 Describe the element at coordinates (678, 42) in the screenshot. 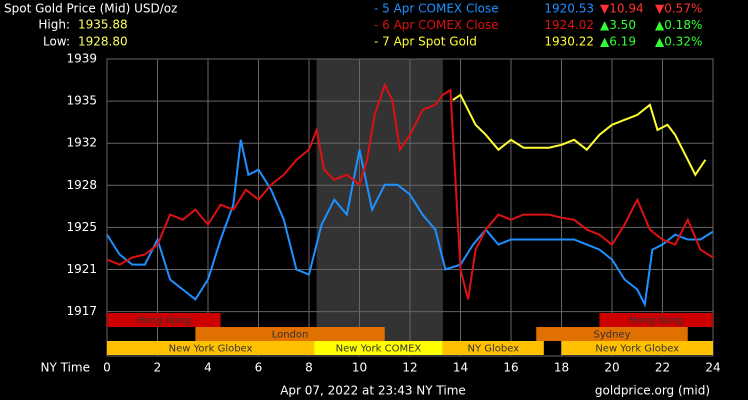

I see `legend-change-pct: ▲0.32%` at that location.